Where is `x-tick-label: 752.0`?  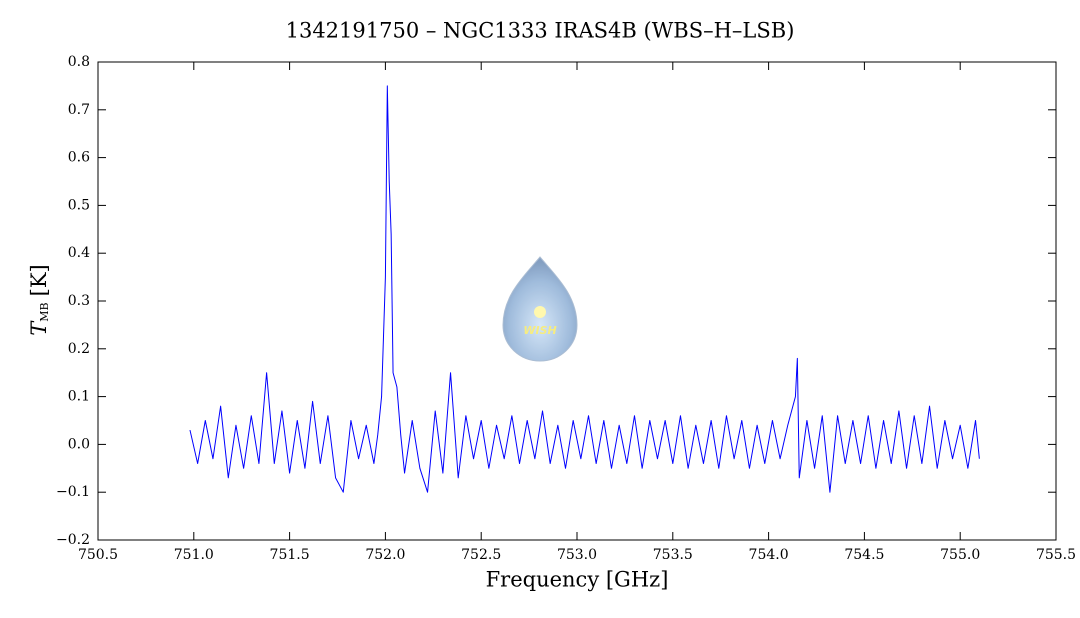
x-tick-label: 752.0 is located at coordinates (385, 555).